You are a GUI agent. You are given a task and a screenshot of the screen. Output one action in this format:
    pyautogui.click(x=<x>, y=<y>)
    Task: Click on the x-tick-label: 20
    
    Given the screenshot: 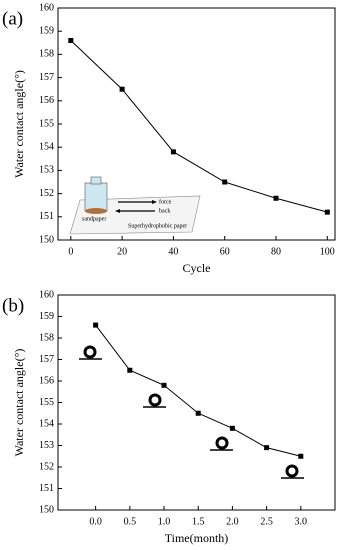 What is the action you would take?
    pyautogui.click(x=122, y=251)
    